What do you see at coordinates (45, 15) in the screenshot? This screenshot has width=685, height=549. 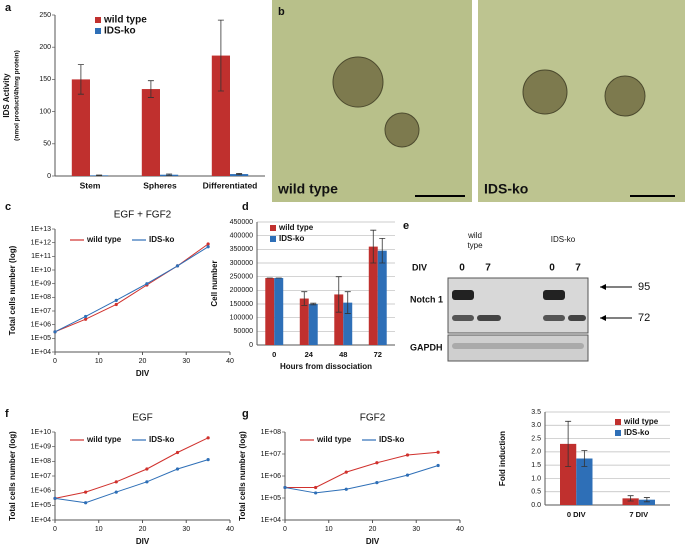 I see `y-tick-label: 250` at bounding box center [45, 15].